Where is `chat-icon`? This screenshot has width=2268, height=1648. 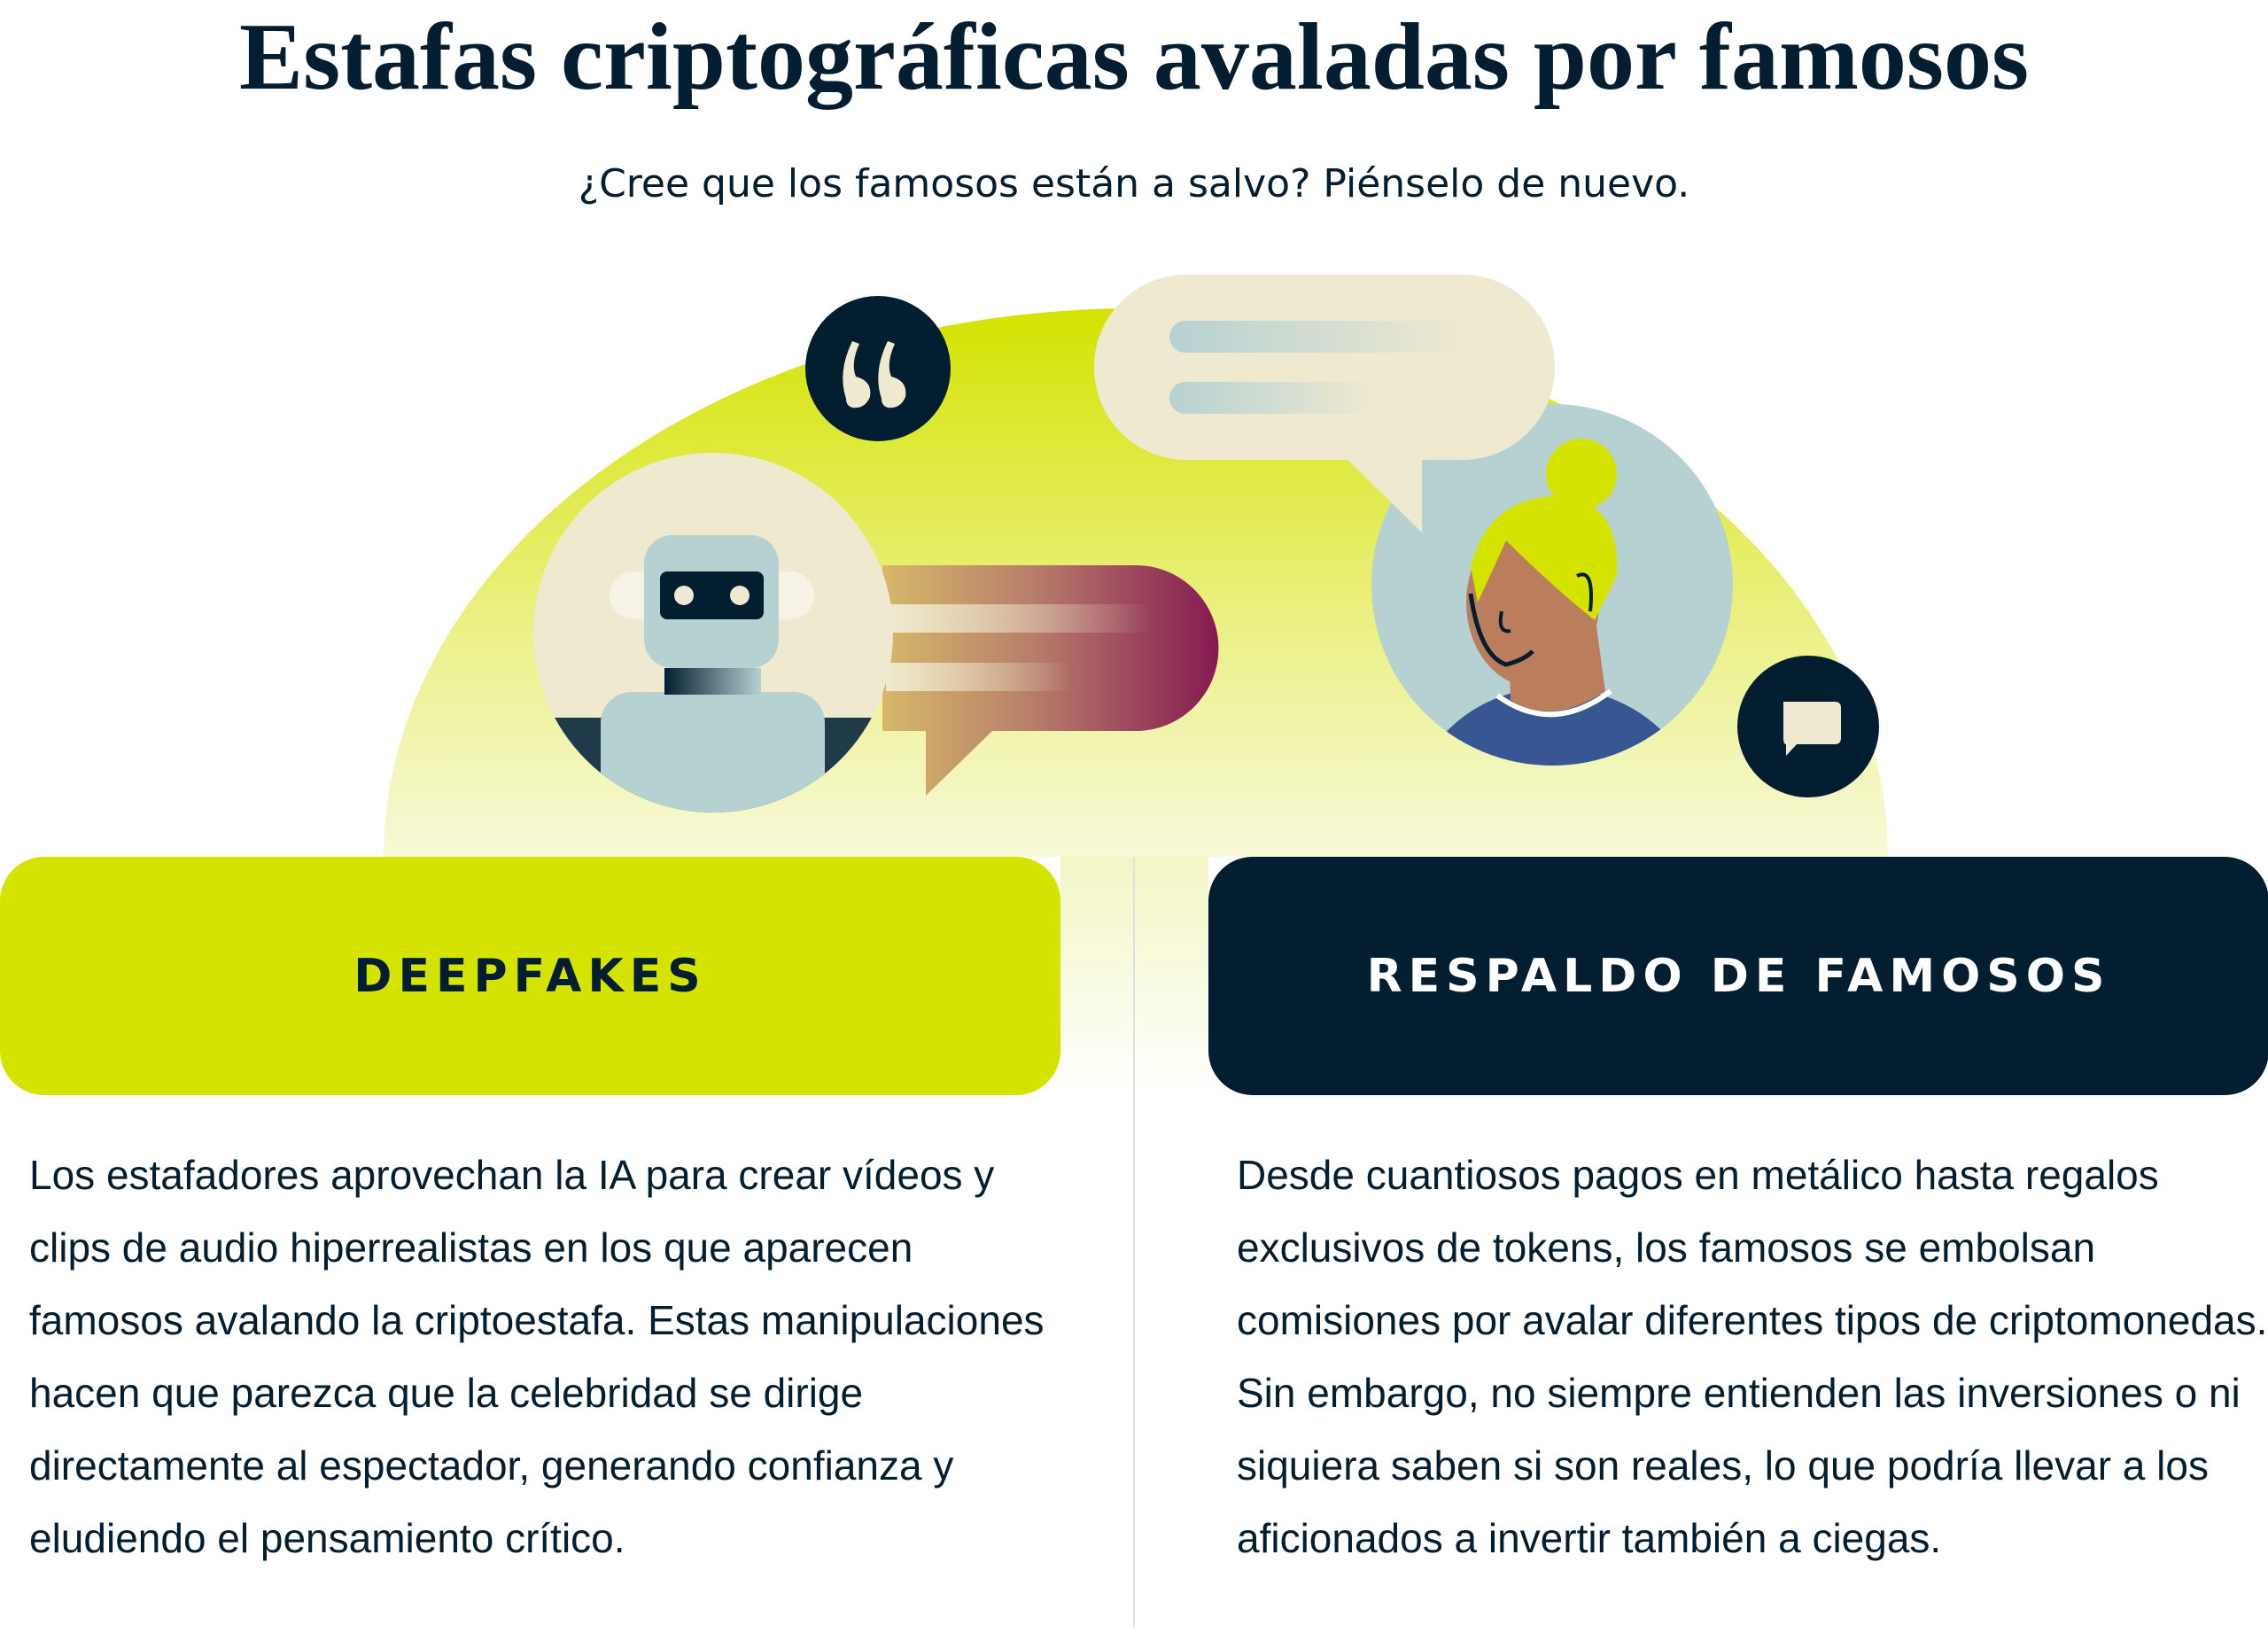
chat-icon is located at coordinates (1808, 726).